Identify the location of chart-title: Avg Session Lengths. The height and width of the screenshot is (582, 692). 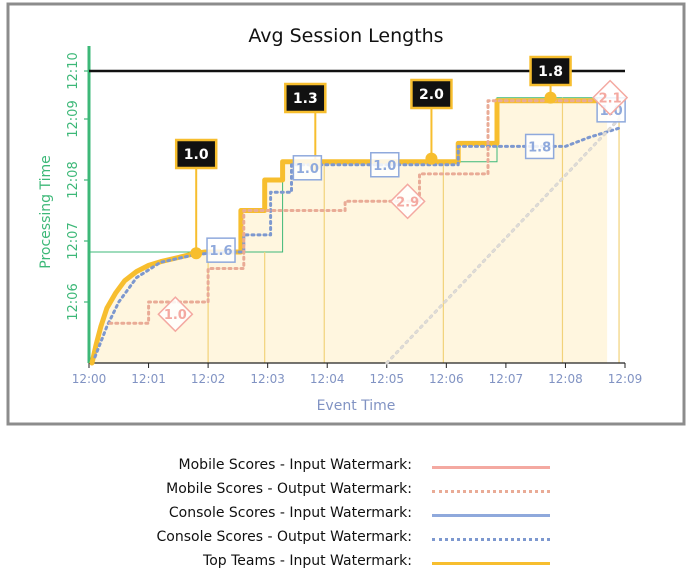
(345, 36).